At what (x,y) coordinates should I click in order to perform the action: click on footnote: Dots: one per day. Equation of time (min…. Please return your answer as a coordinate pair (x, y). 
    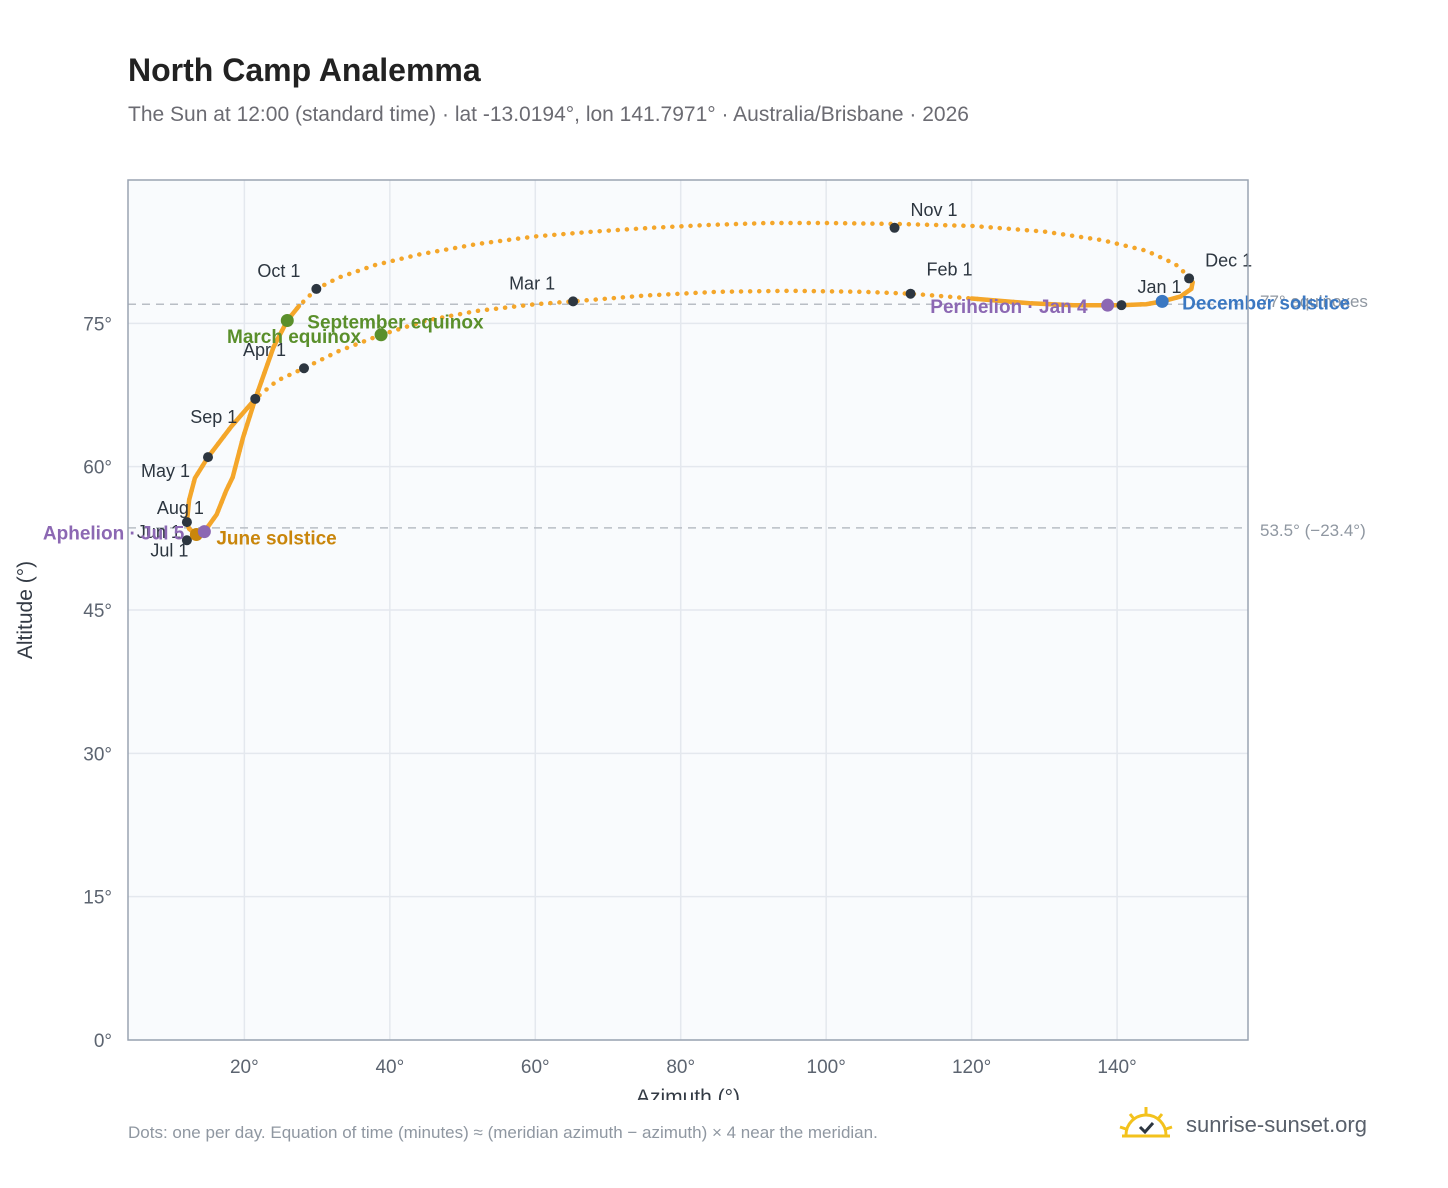
    Looking at the image, I should click on (503, 1132).